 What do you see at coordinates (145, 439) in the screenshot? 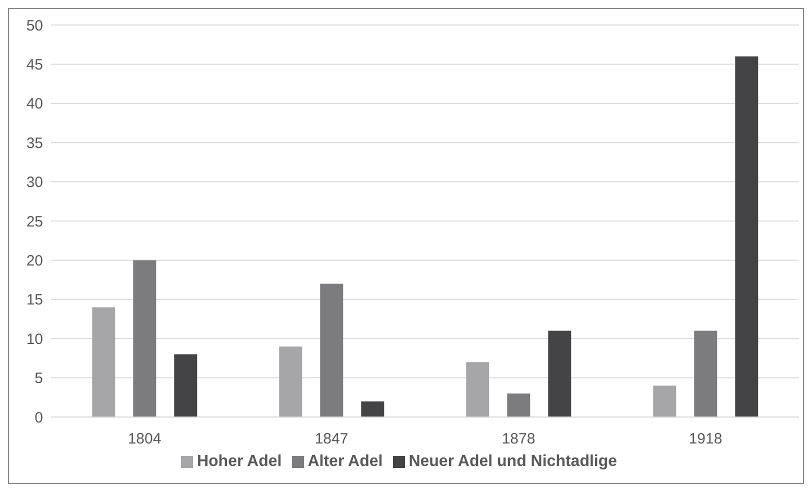
I see `x-tick-label: 1804` at bounding box center [145, 439].